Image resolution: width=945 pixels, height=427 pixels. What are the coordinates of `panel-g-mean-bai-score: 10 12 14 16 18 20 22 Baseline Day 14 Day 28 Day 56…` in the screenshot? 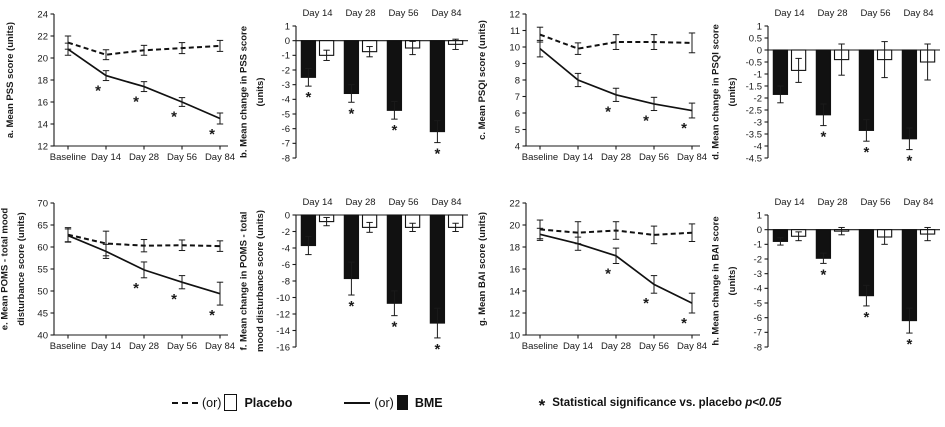 It's located at (590, 283).